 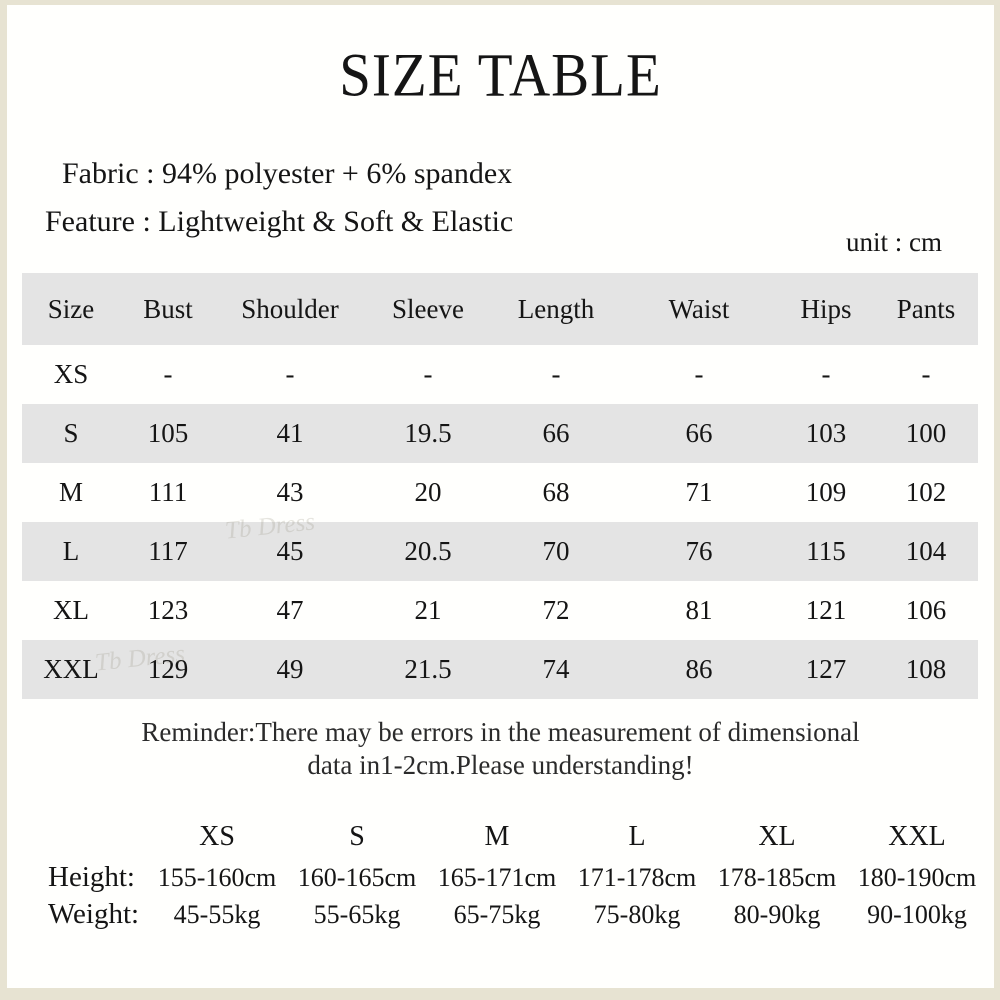 I want to click on cell-xs-hips: -, so click(x=826, y=374).